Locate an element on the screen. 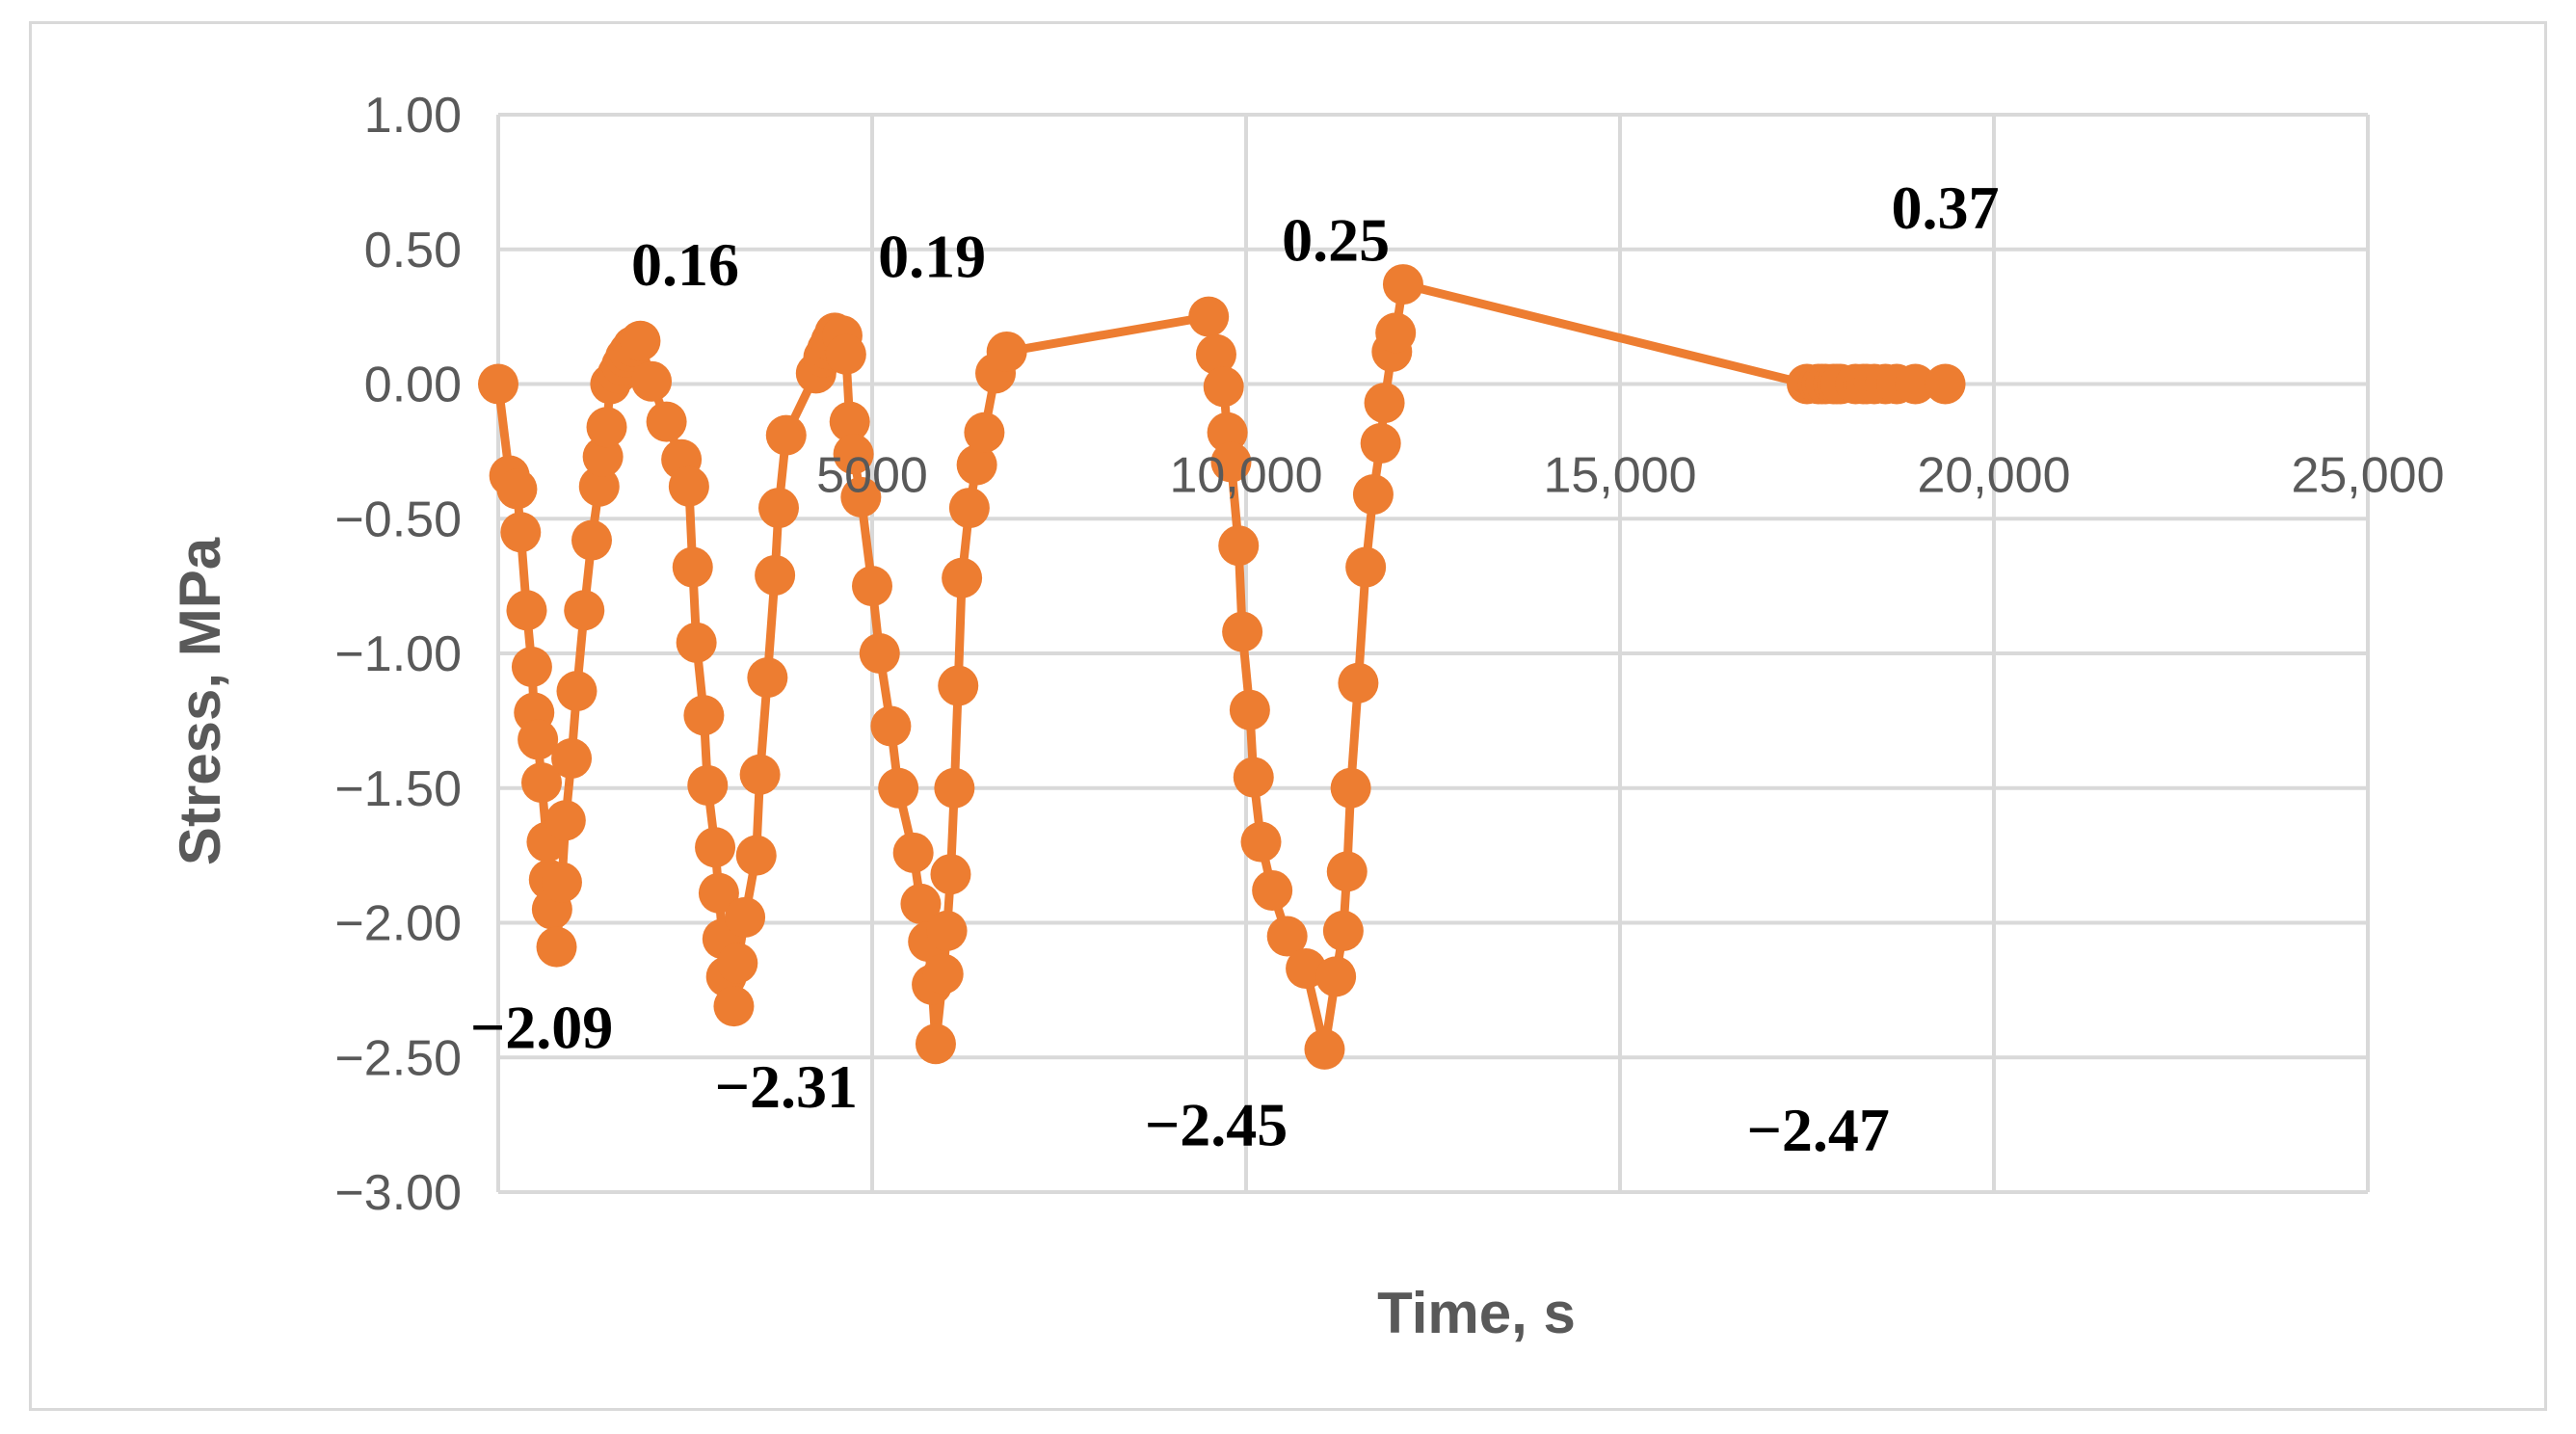 The height and width of the screenshot is (1434, 2576). x-tick-label: 15,000 is located at coordinates (1619, 476).